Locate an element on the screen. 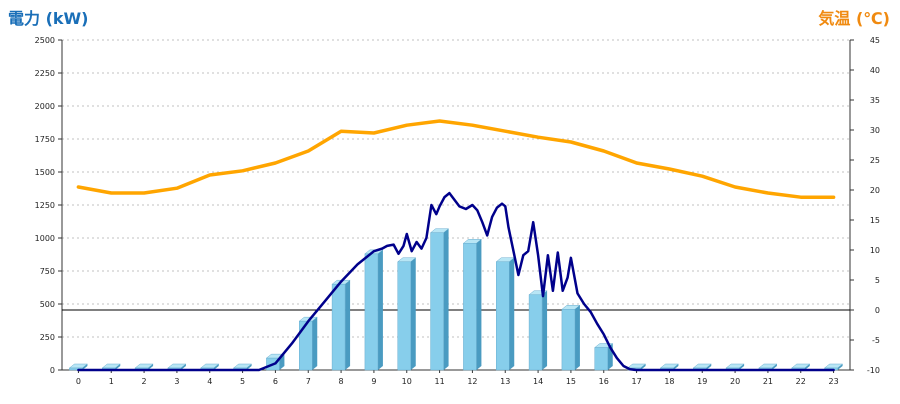 This screenshot has width=900, height=404. left-axis-title: 電力 (kW) is located at coordinates (48, 18).